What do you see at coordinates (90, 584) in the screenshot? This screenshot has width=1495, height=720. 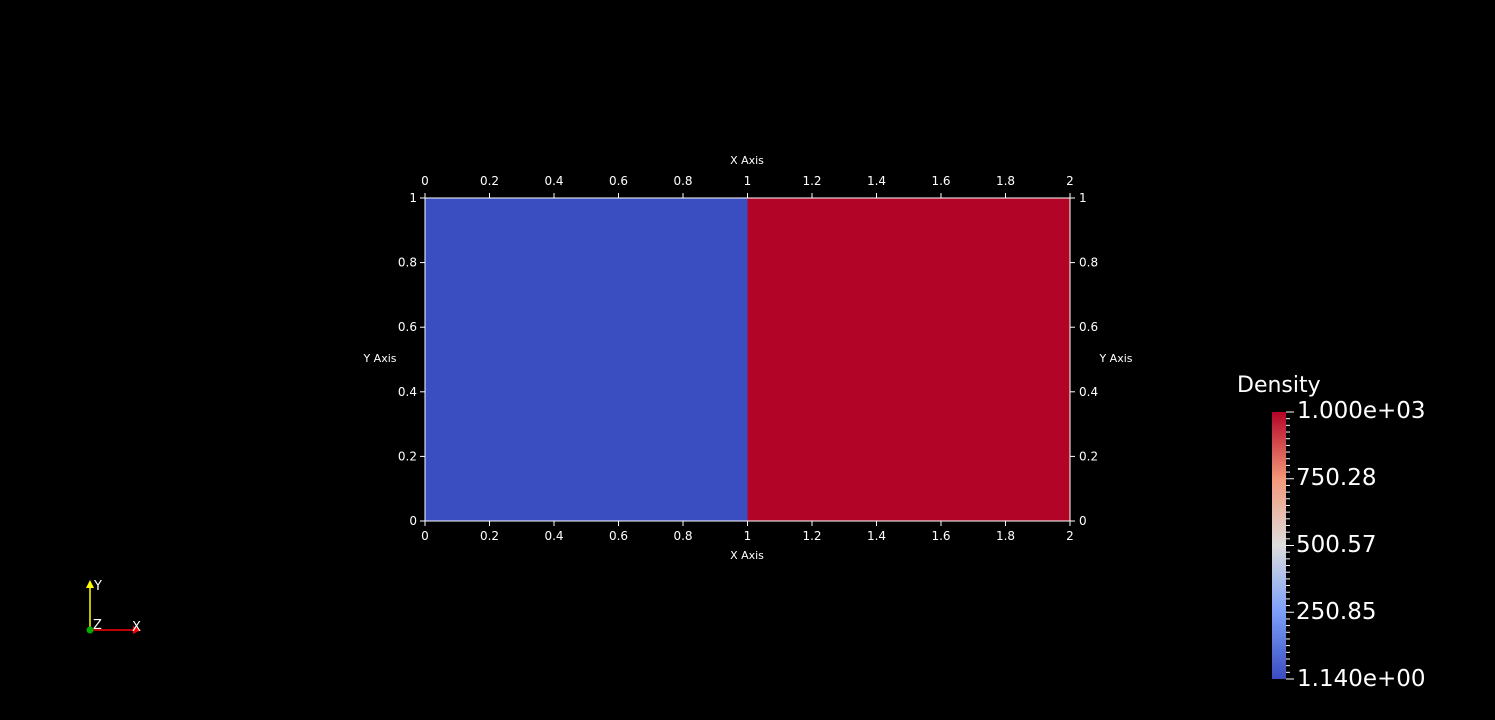 I see `orientation-y-arrow` at bounding box center [90, 584].